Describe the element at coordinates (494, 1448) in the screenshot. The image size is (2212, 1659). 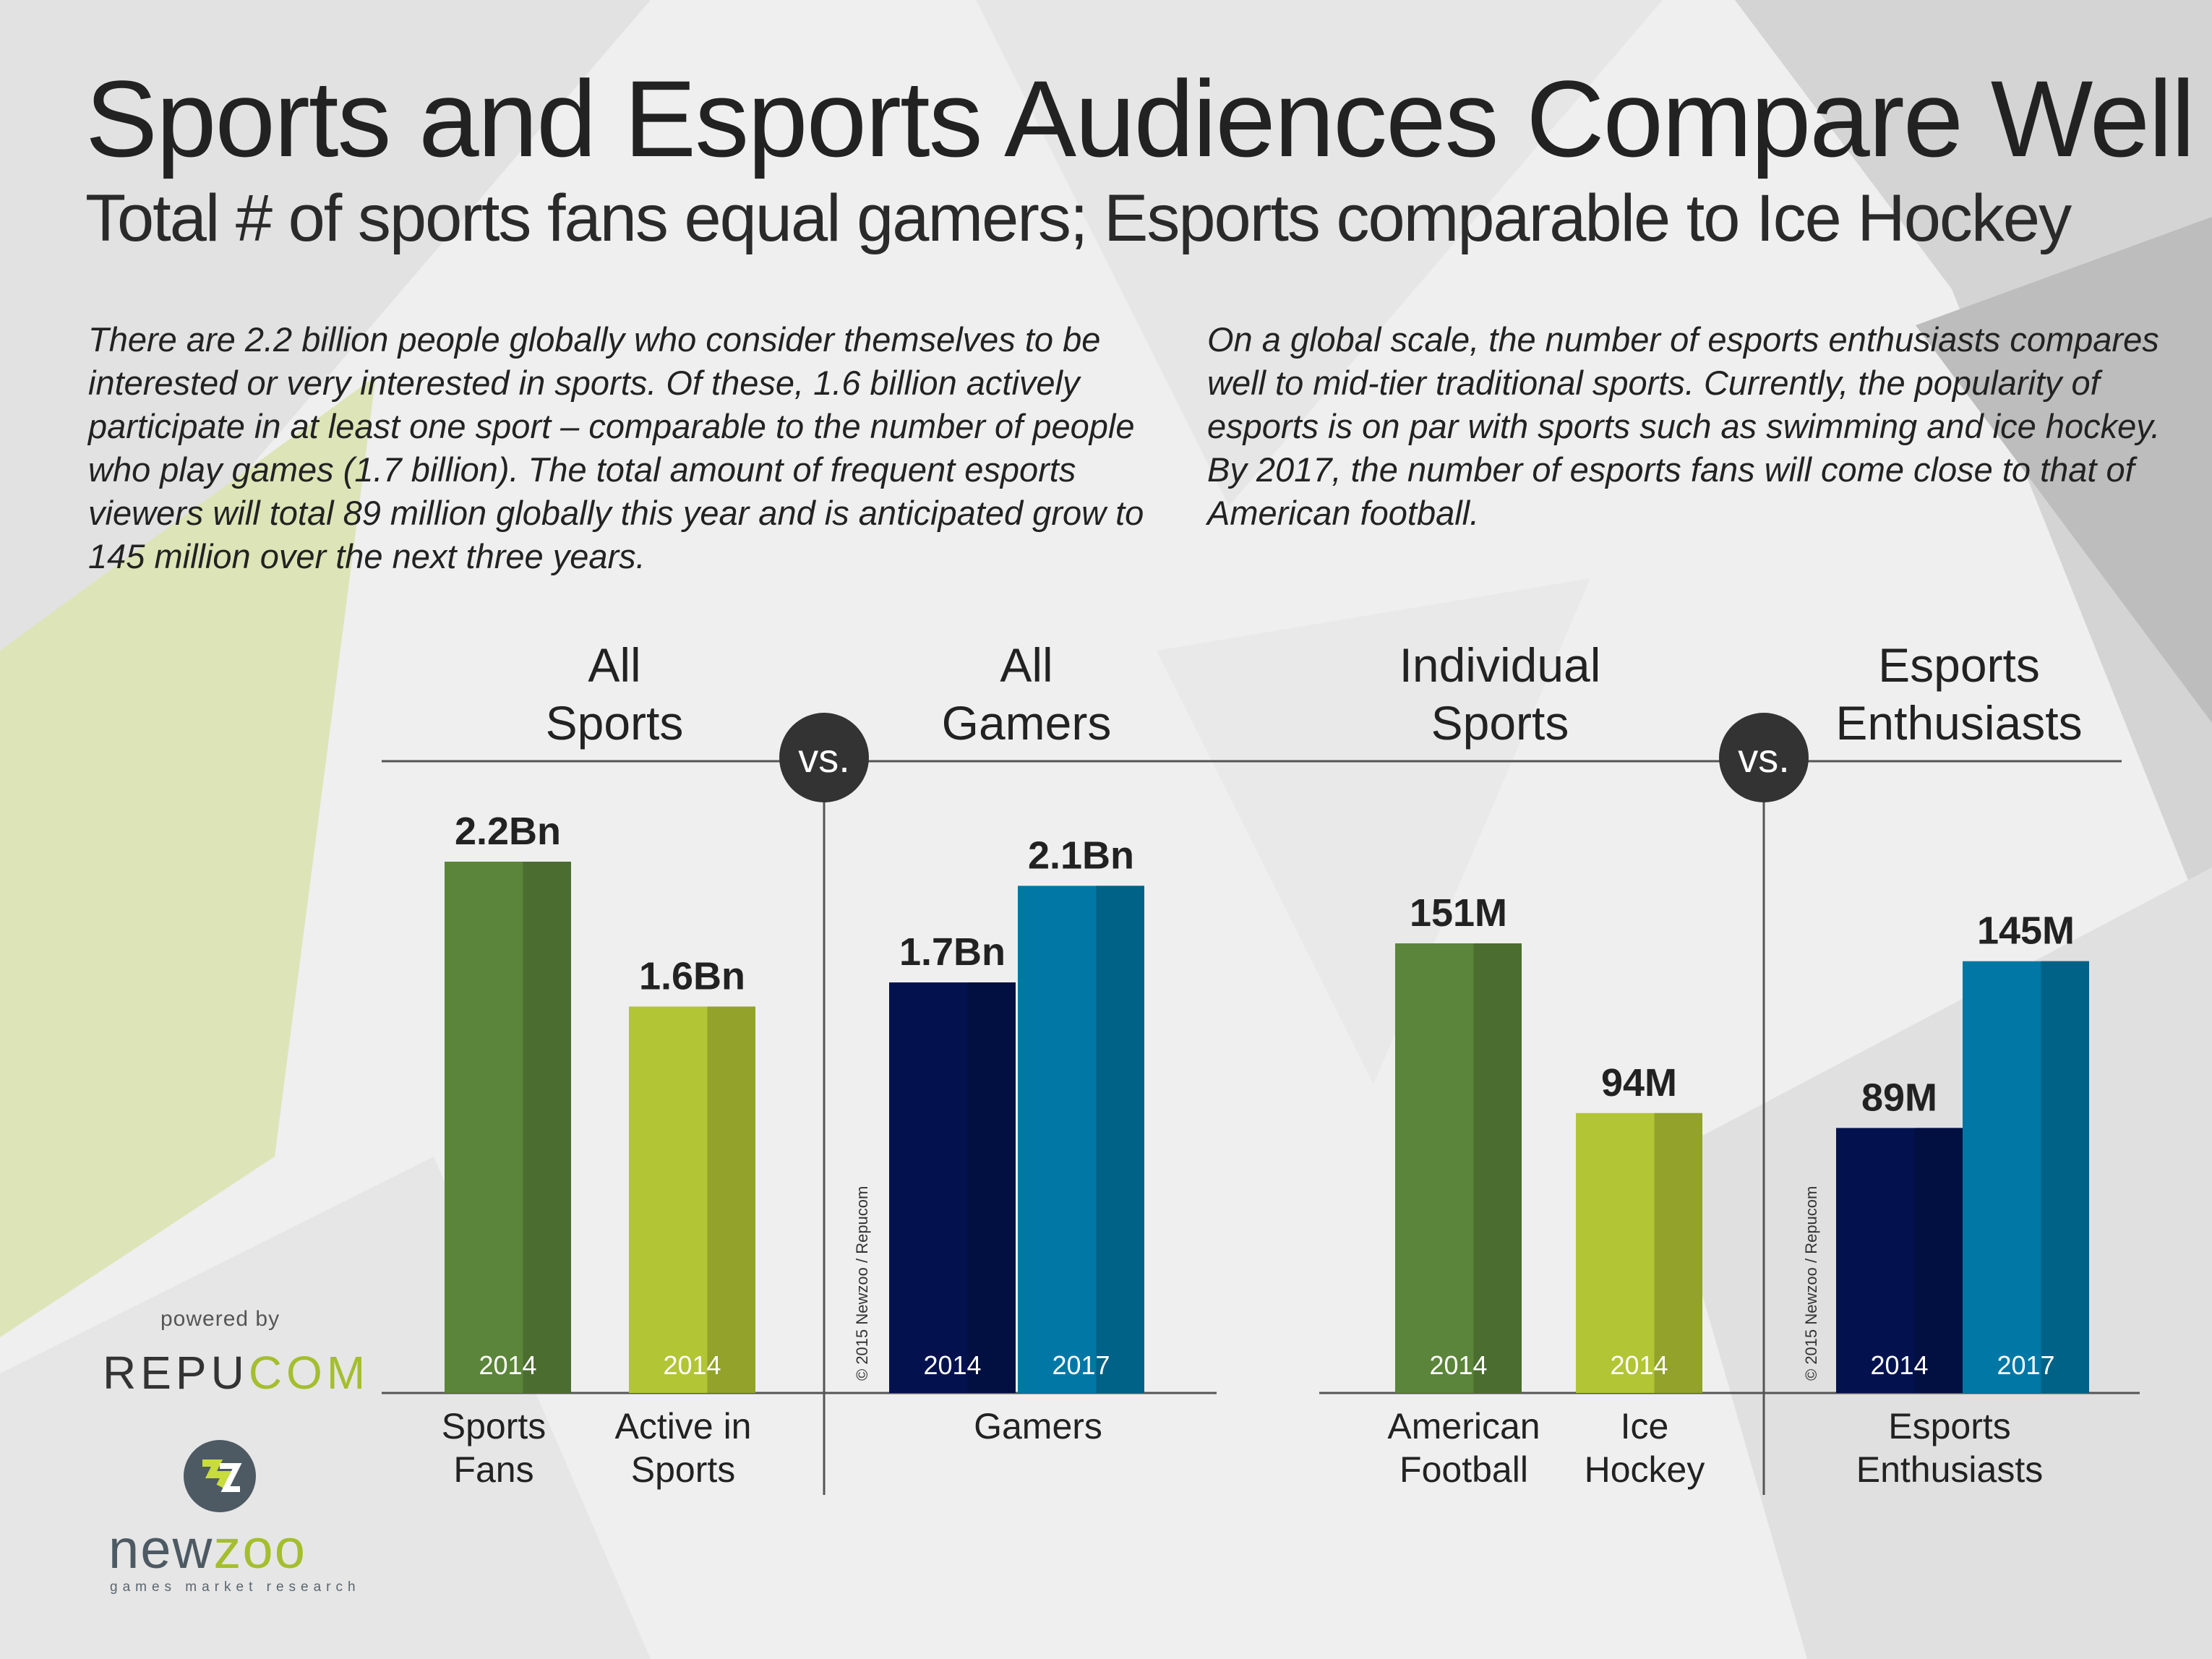
I see `x-label-sports-fans: Sports Fans` at that location.